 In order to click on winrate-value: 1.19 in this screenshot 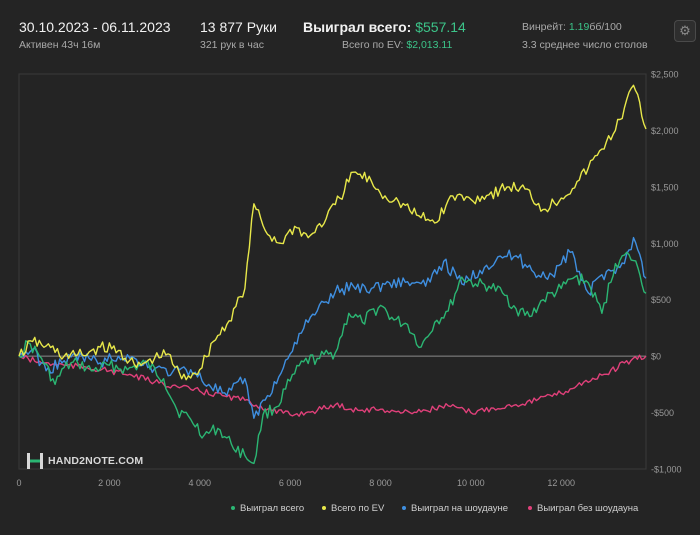, I will do `click(579, 27)`.